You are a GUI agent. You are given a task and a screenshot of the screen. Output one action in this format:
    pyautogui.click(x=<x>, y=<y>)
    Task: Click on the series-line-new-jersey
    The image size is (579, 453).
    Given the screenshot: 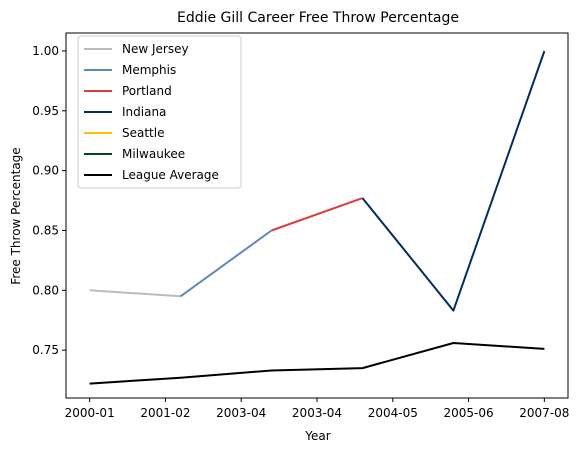 What is the action you would take?
    pyautogui.click(x=135, y=293)
    